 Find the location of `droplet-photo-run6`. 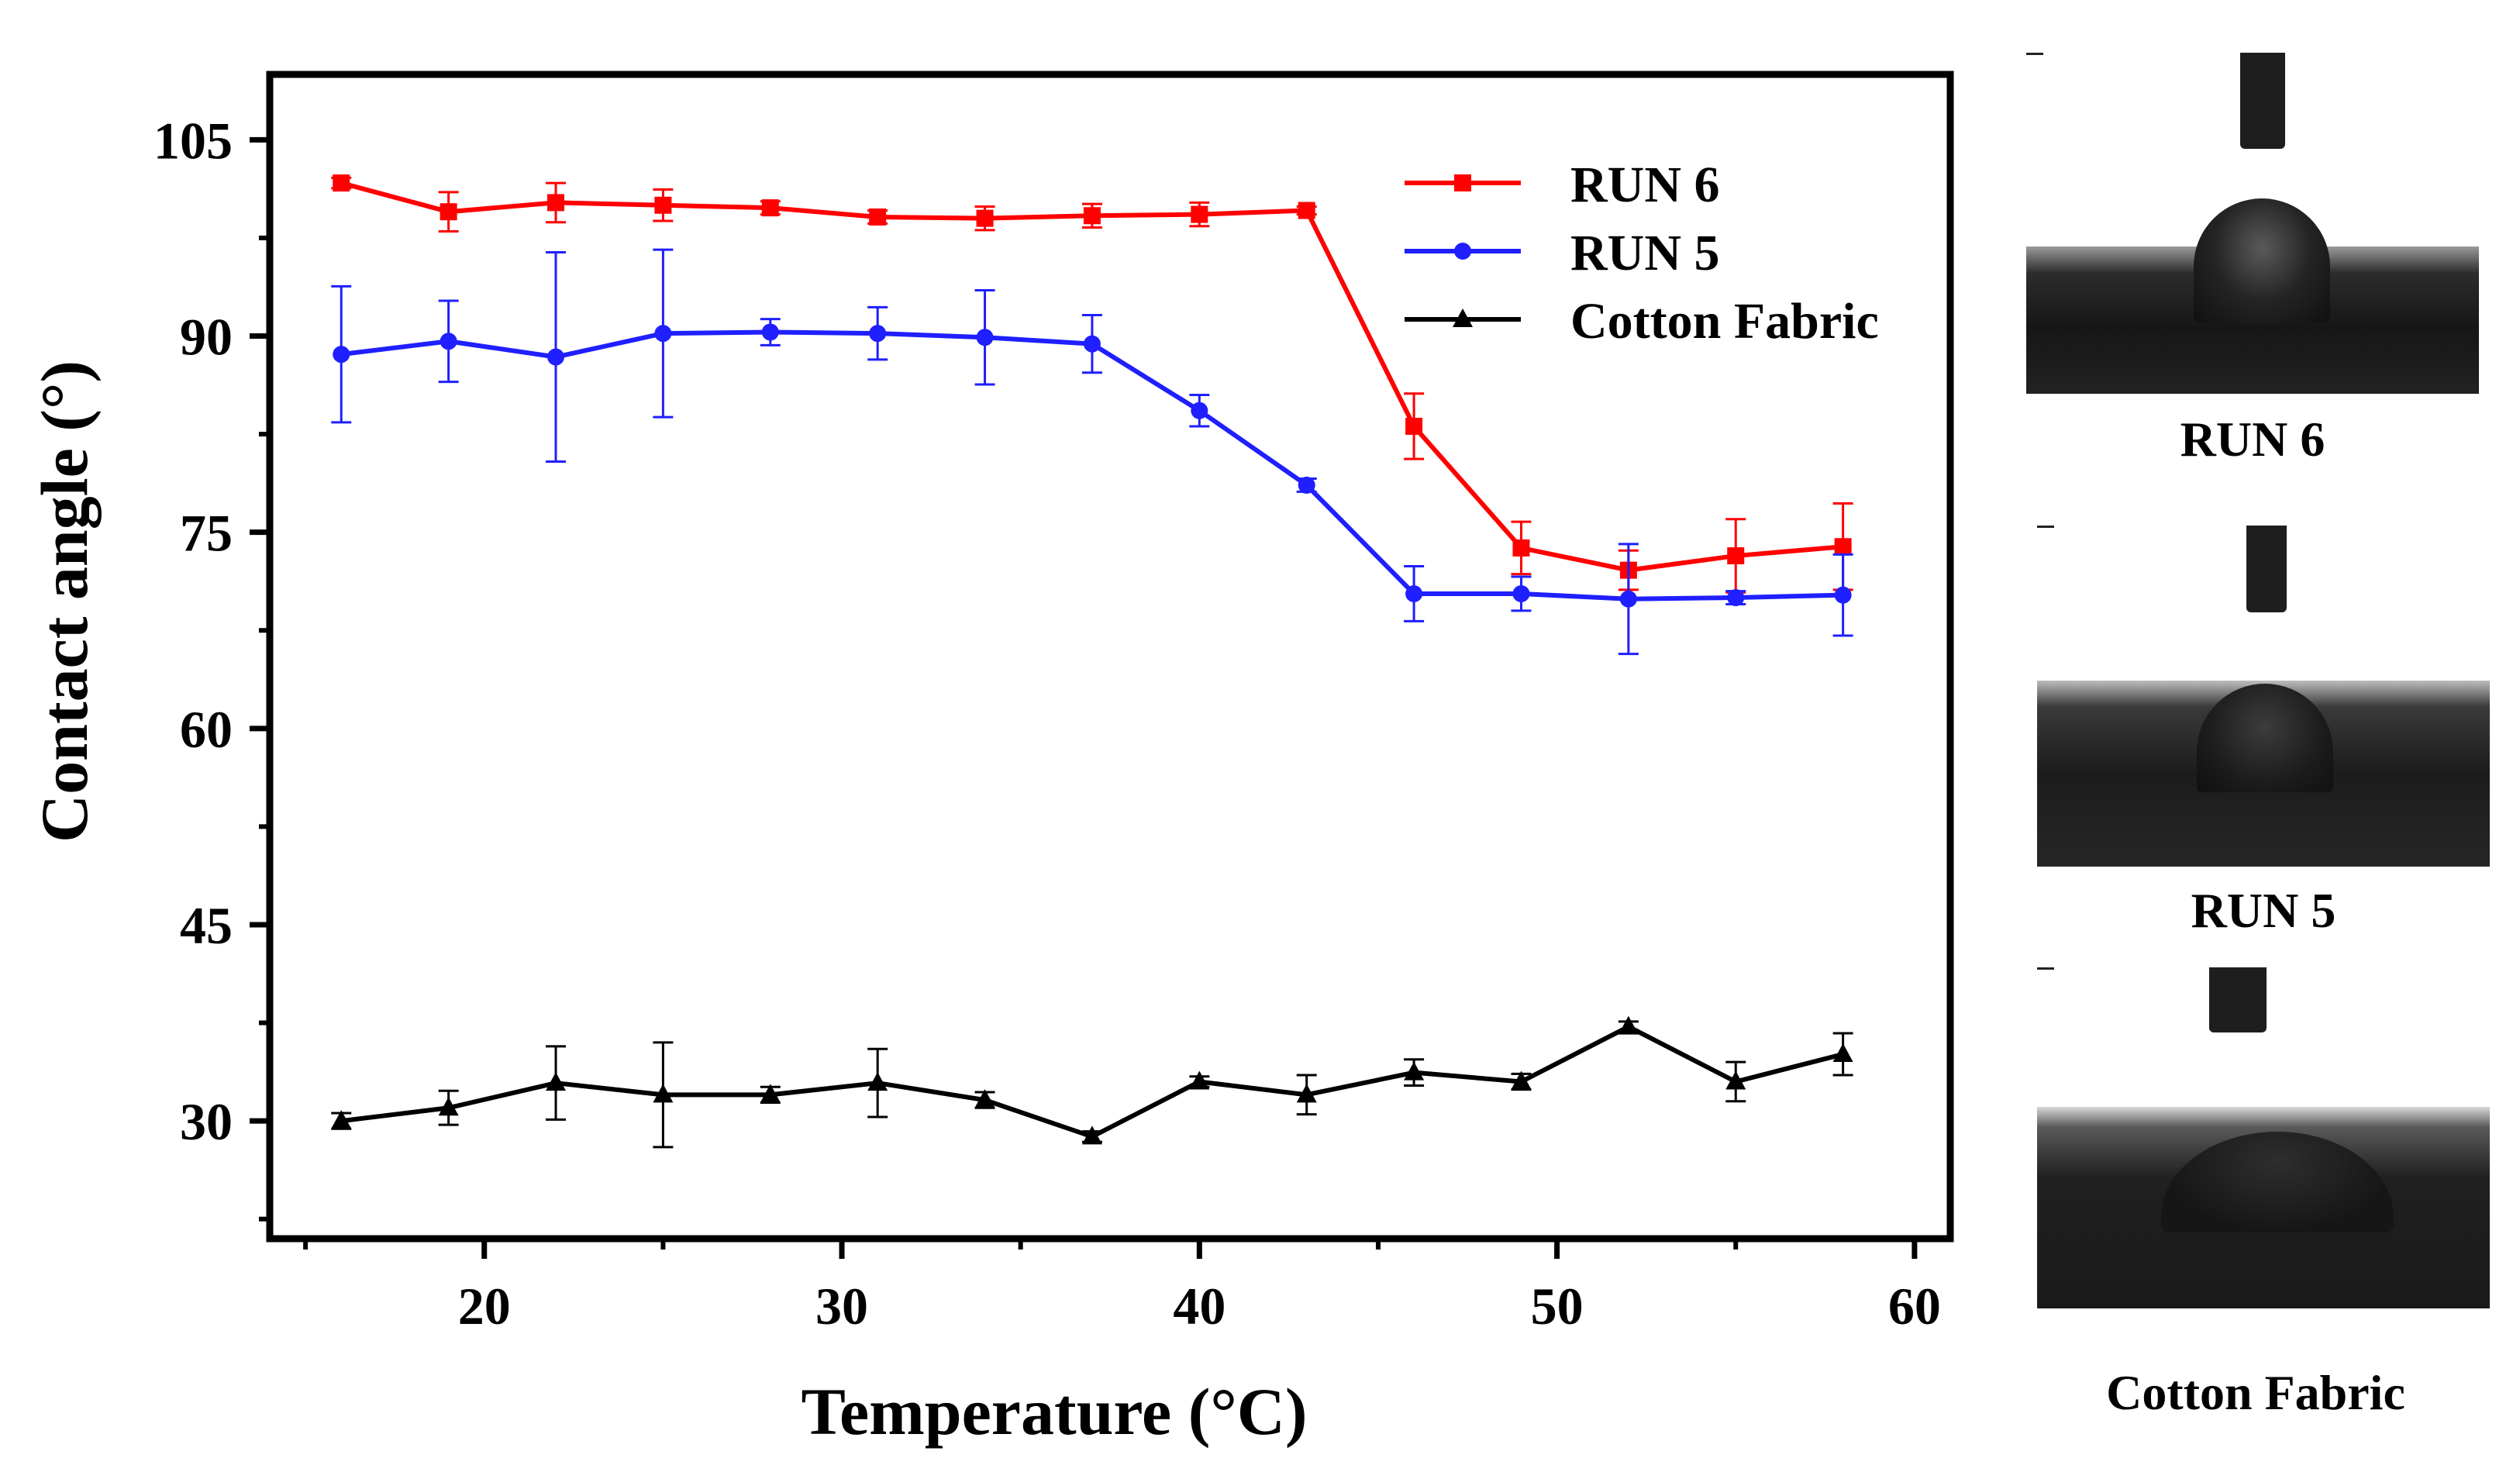

droplet-photo-run6 is located at coordinates (2252, 224).